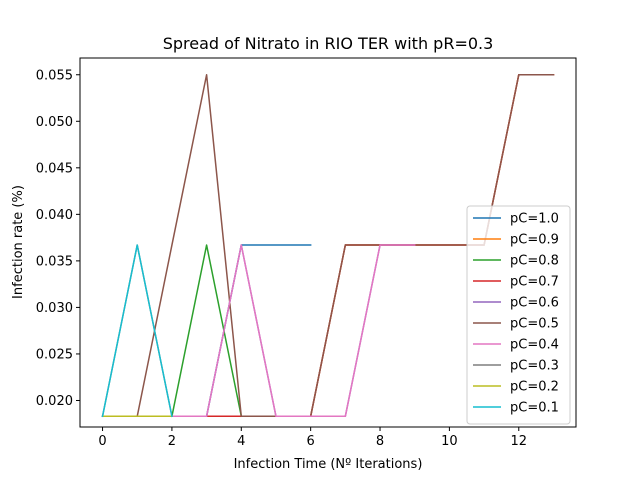 The width and height of the screenshot is (640, 480). What do you see at coordinates (54, 168) in the screenshot?
I see `y-tick-label: 0.045` at bounding box center [54, 168].